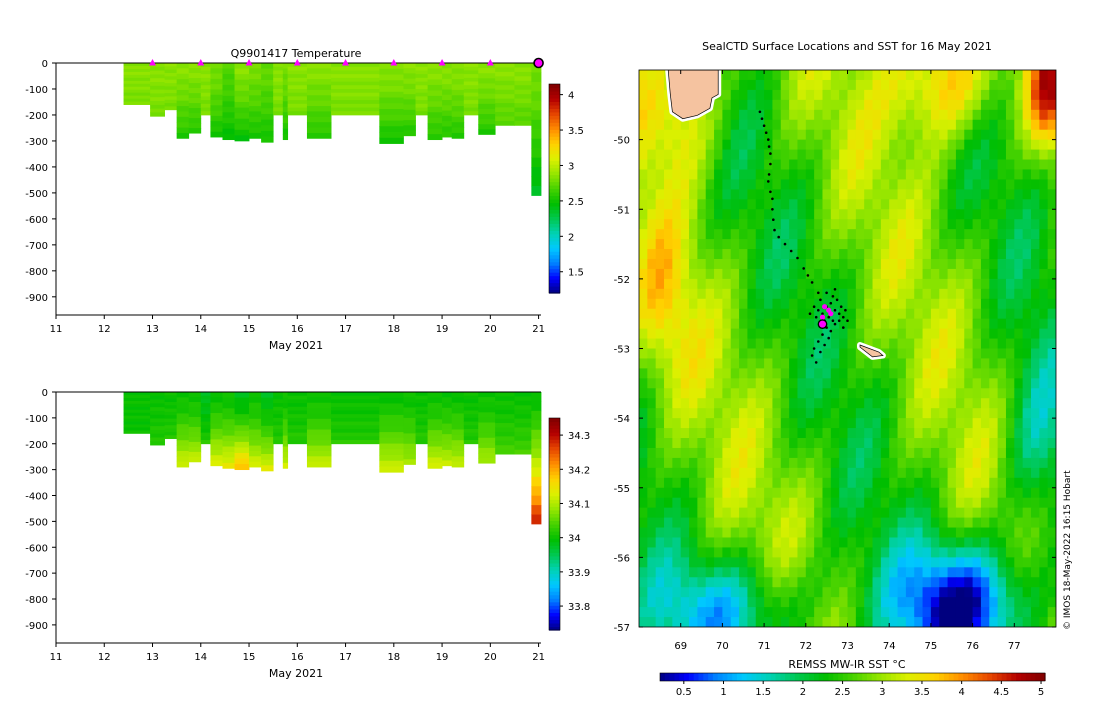  Describe the element at coordinates (831, 314) in the screenshot. I see `sighting-point` at that location.